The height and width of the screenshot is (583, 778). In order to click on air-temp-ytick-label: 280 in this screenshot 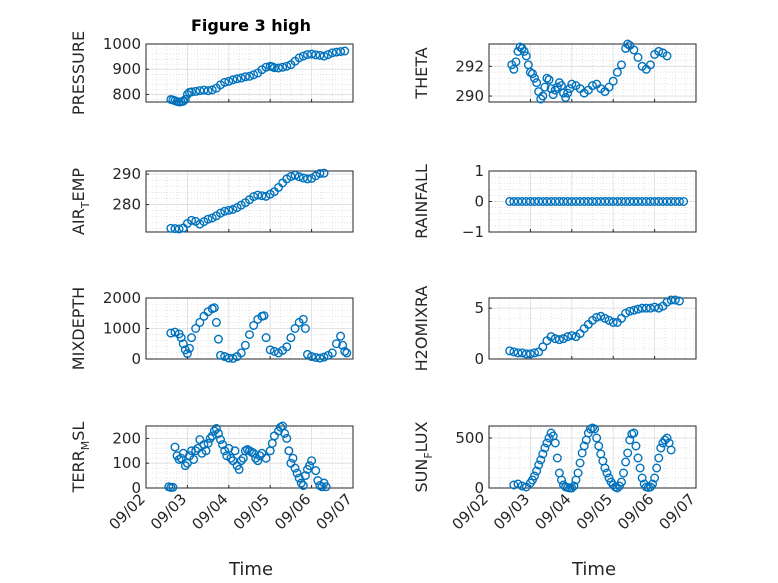, I will do `click(126, 205)`.